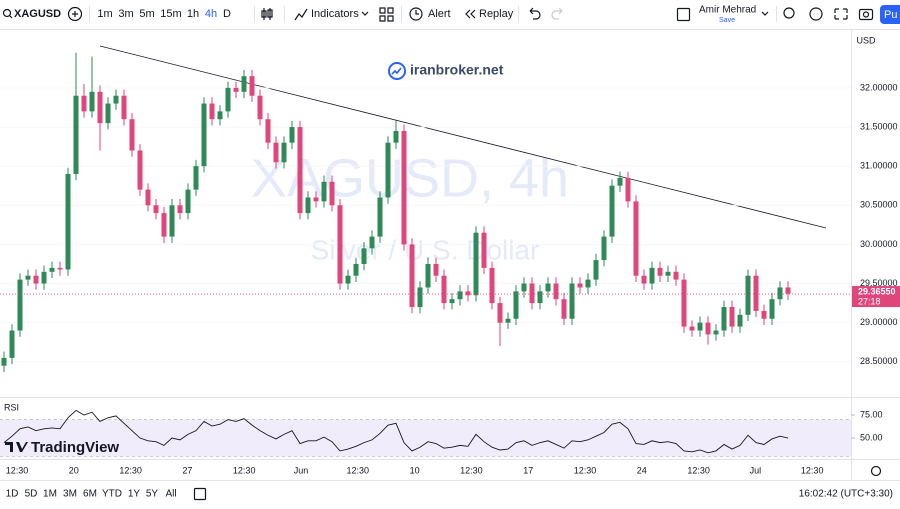 The image size is (900, 509). I want to click on interval-button: 1m, so click(104, 14).